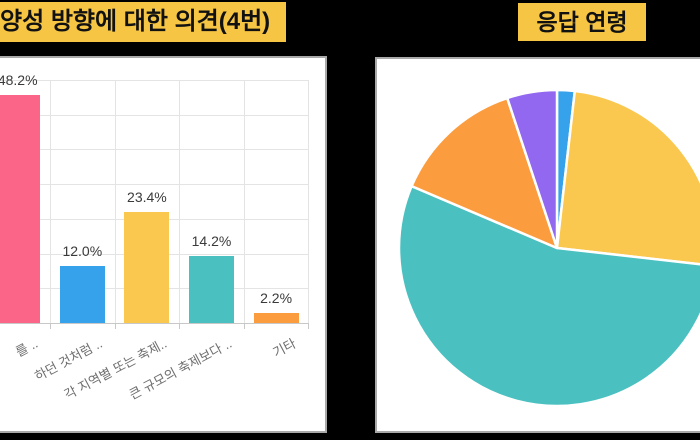 This screenshot has height=440, width=700. Describe the element at coordinates (484, 173) in the screenshot. I see `pie-slice-orange` at that location.